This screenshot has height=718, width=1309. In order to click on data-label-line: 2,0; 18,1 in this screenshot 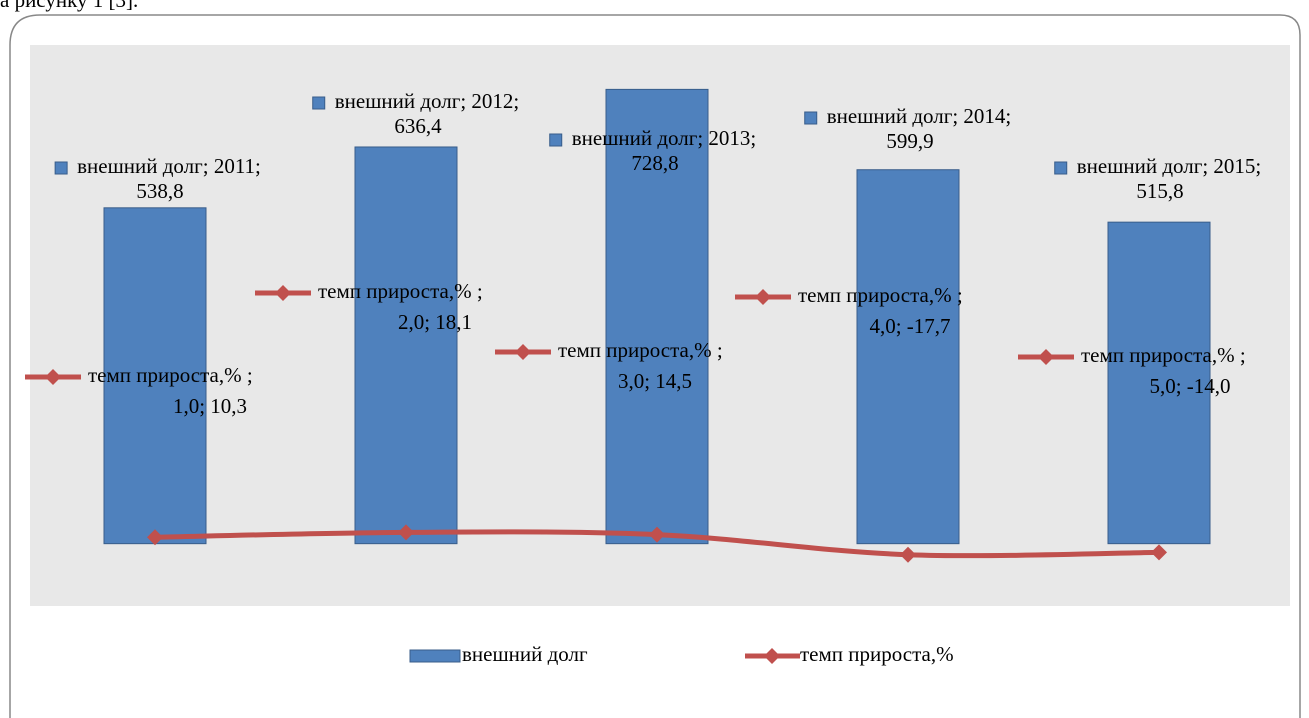, I will do `click(435, 322)`.